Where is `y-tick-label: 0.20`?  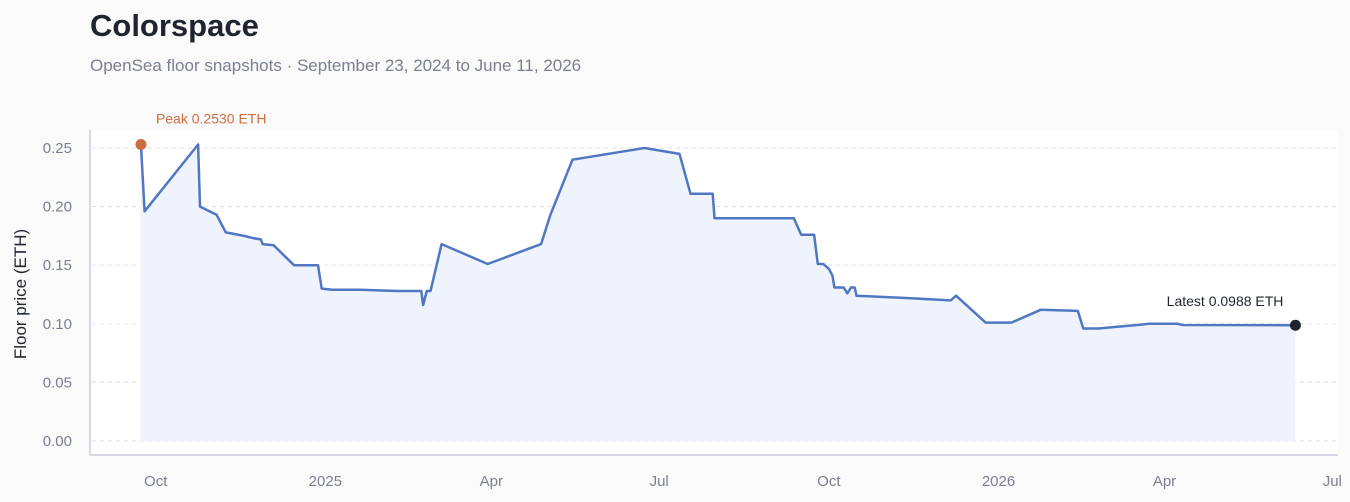 y-tick-label: 0.20 is located at coordinates (57, 207).